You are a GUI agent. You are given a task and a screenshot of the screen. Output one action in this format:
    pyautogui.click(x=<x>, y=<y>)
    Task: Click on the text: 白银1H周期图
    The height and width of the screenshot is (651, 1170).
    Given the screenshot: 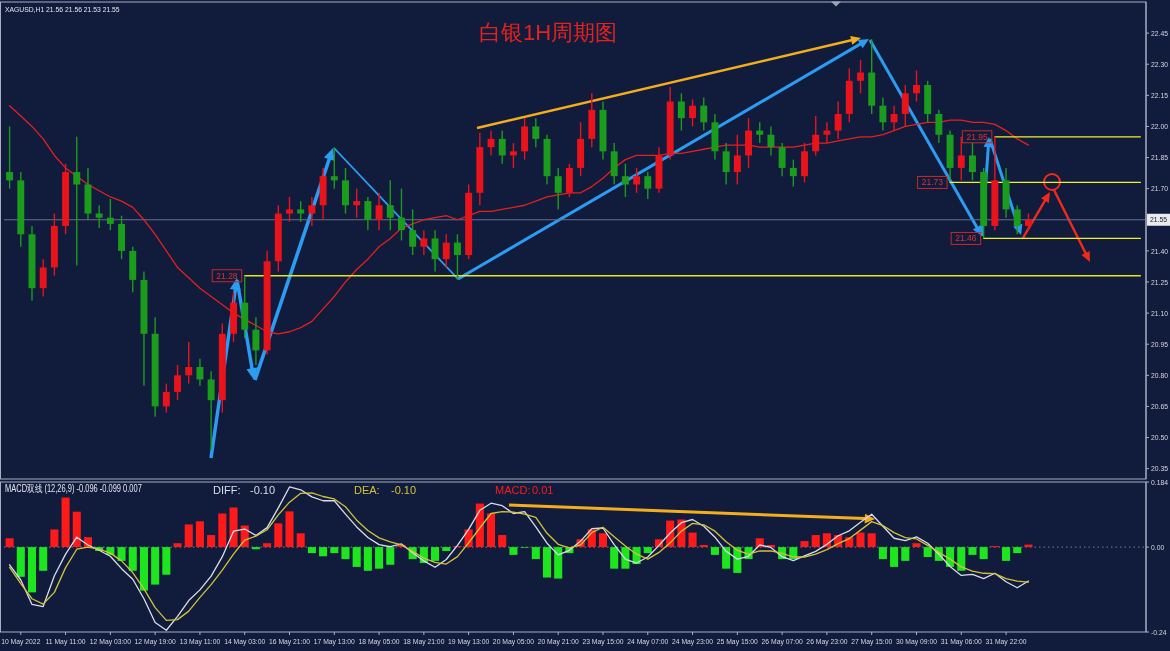 What is the action you would take?
    pyautogui.click(x=548, y=32)
    